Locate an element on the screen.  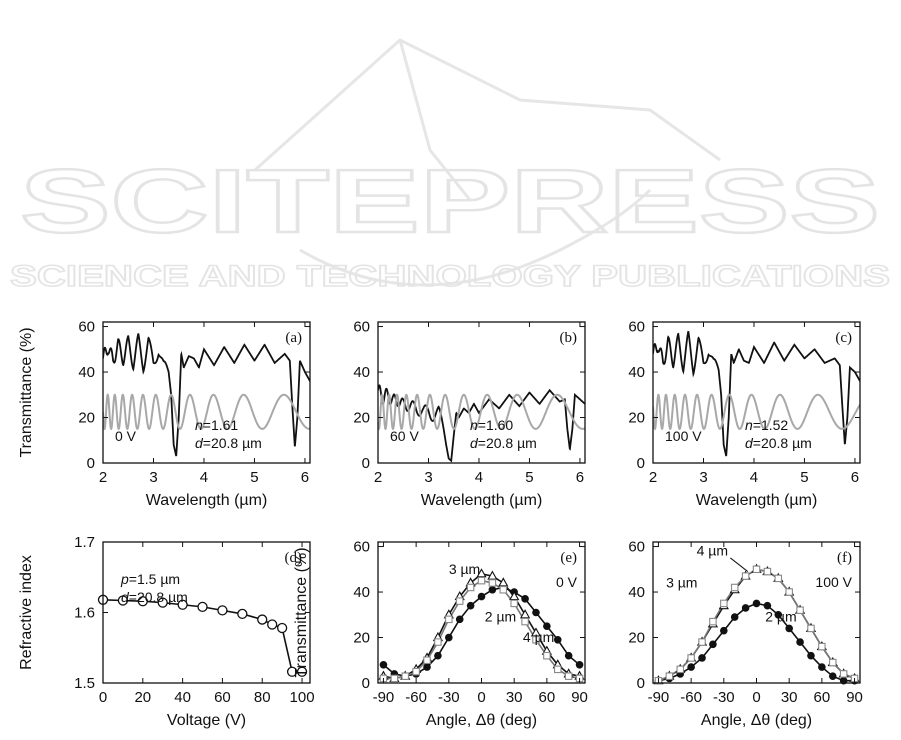
x-tick-label: 3 is located at coordinates (153, 477).